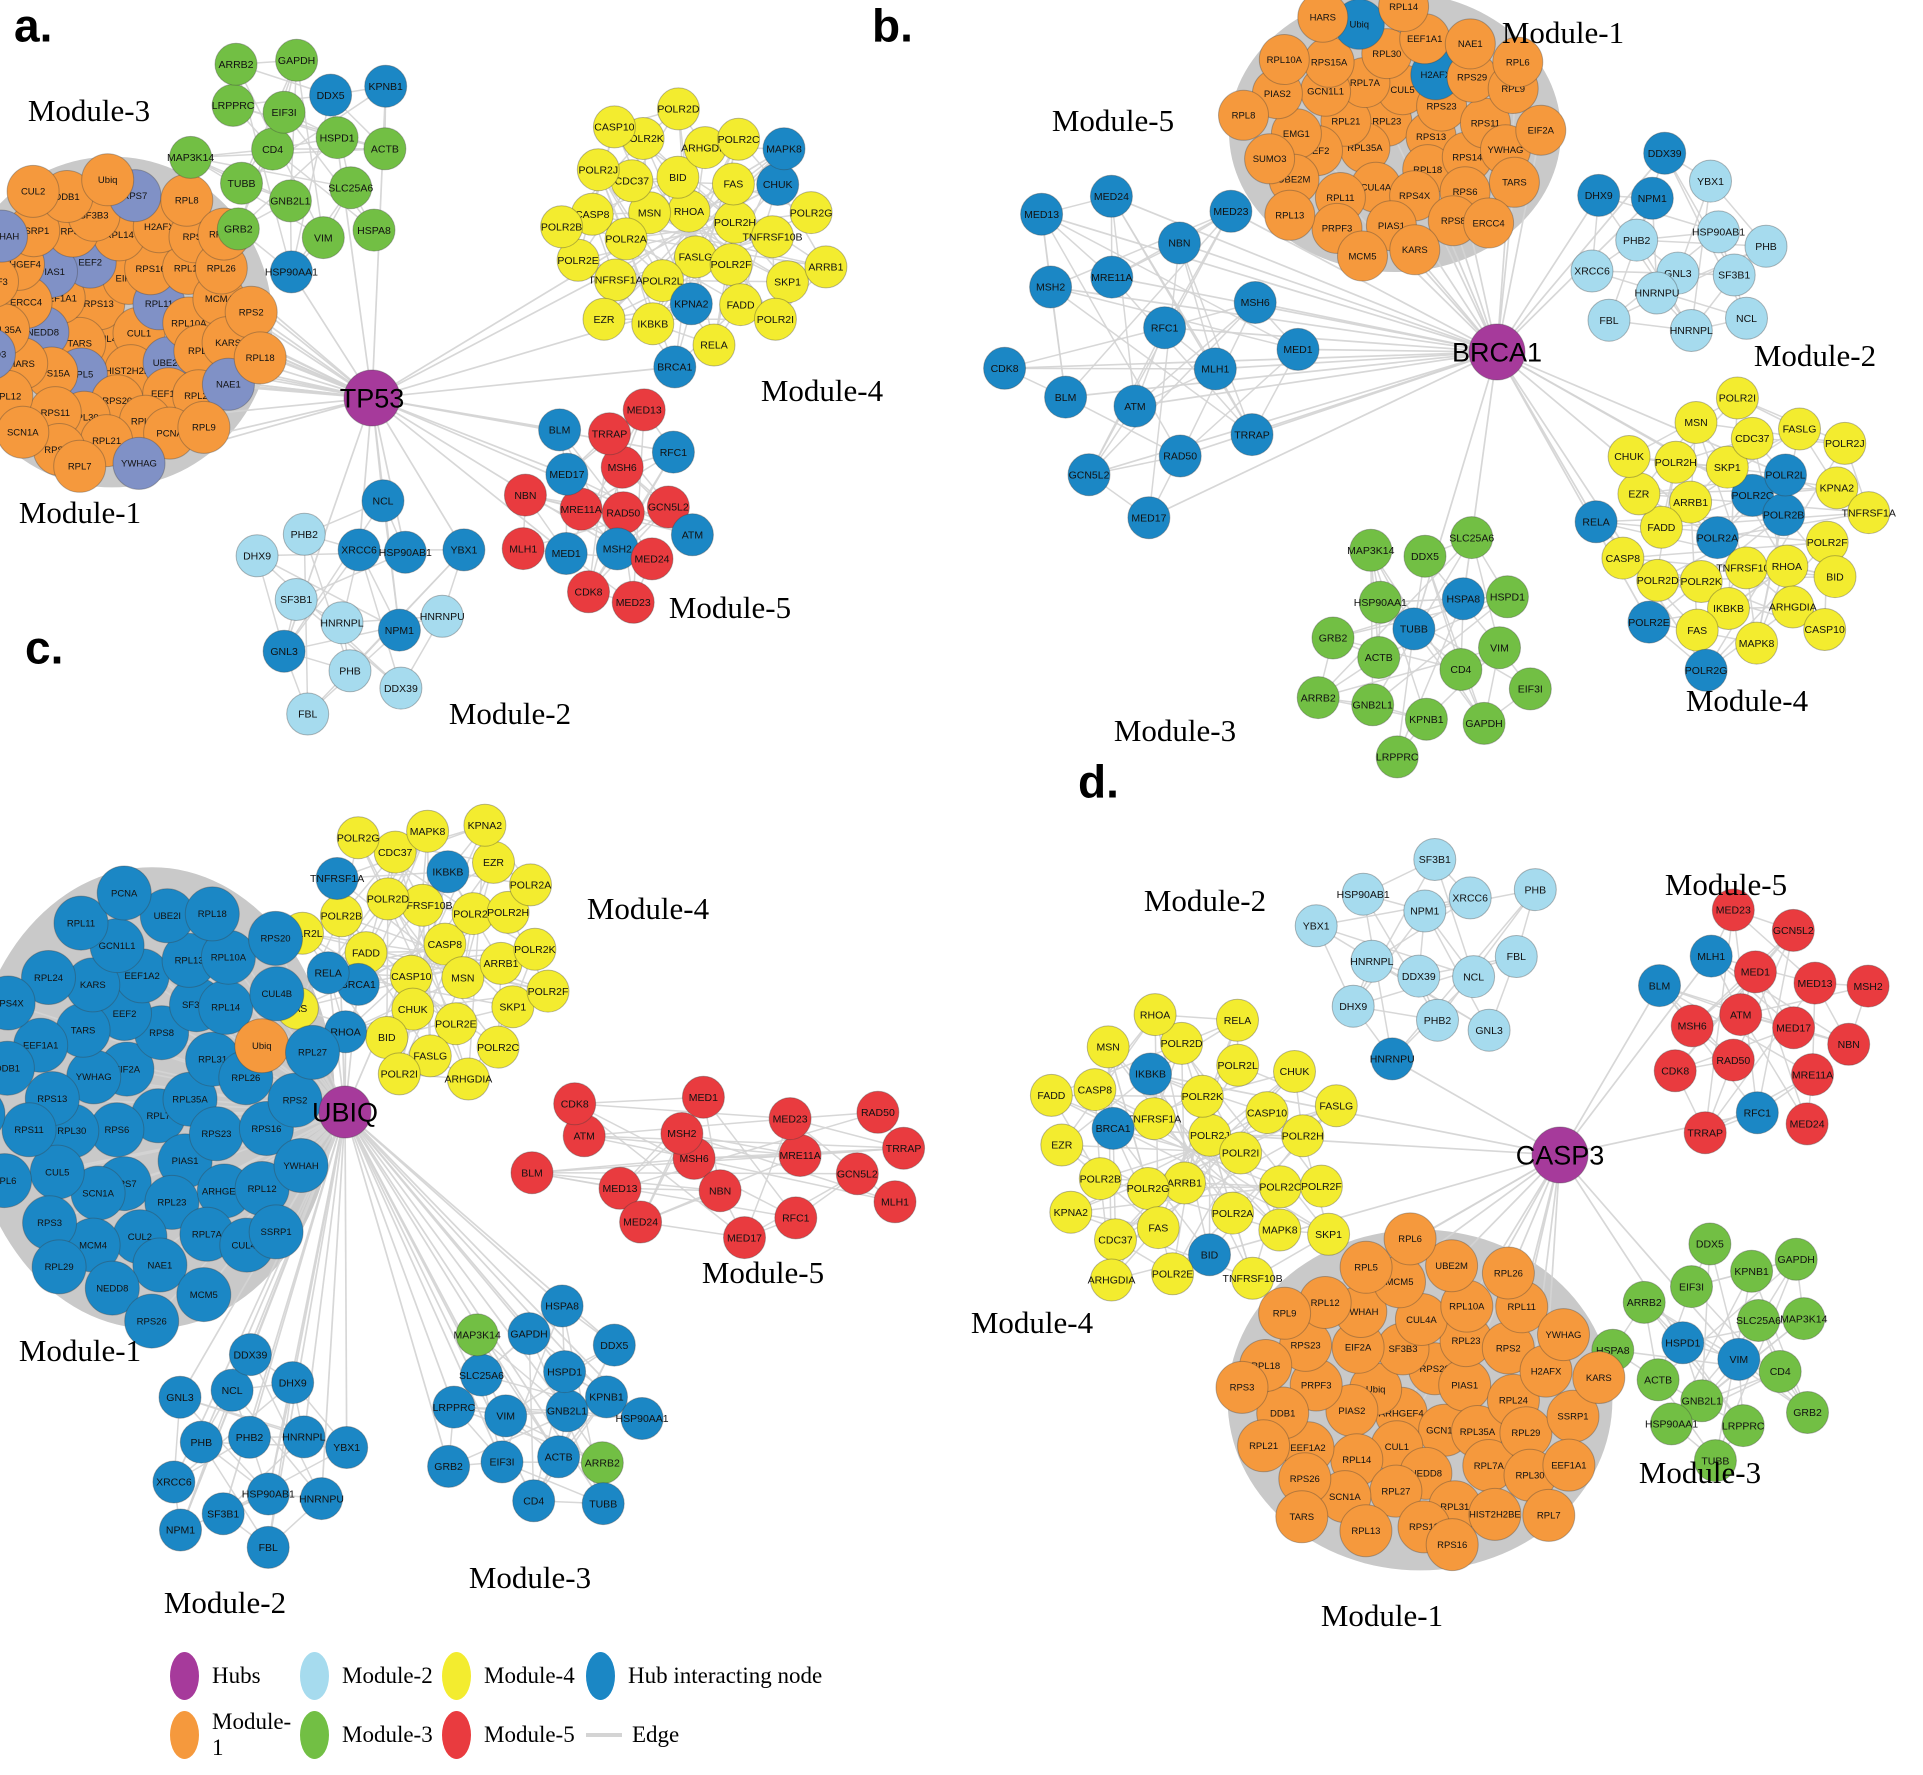 The image size is (1923, 1775). Describe the element at coordinates (249, 1437) in the screenshot. I see `node-PHB2` at that location.